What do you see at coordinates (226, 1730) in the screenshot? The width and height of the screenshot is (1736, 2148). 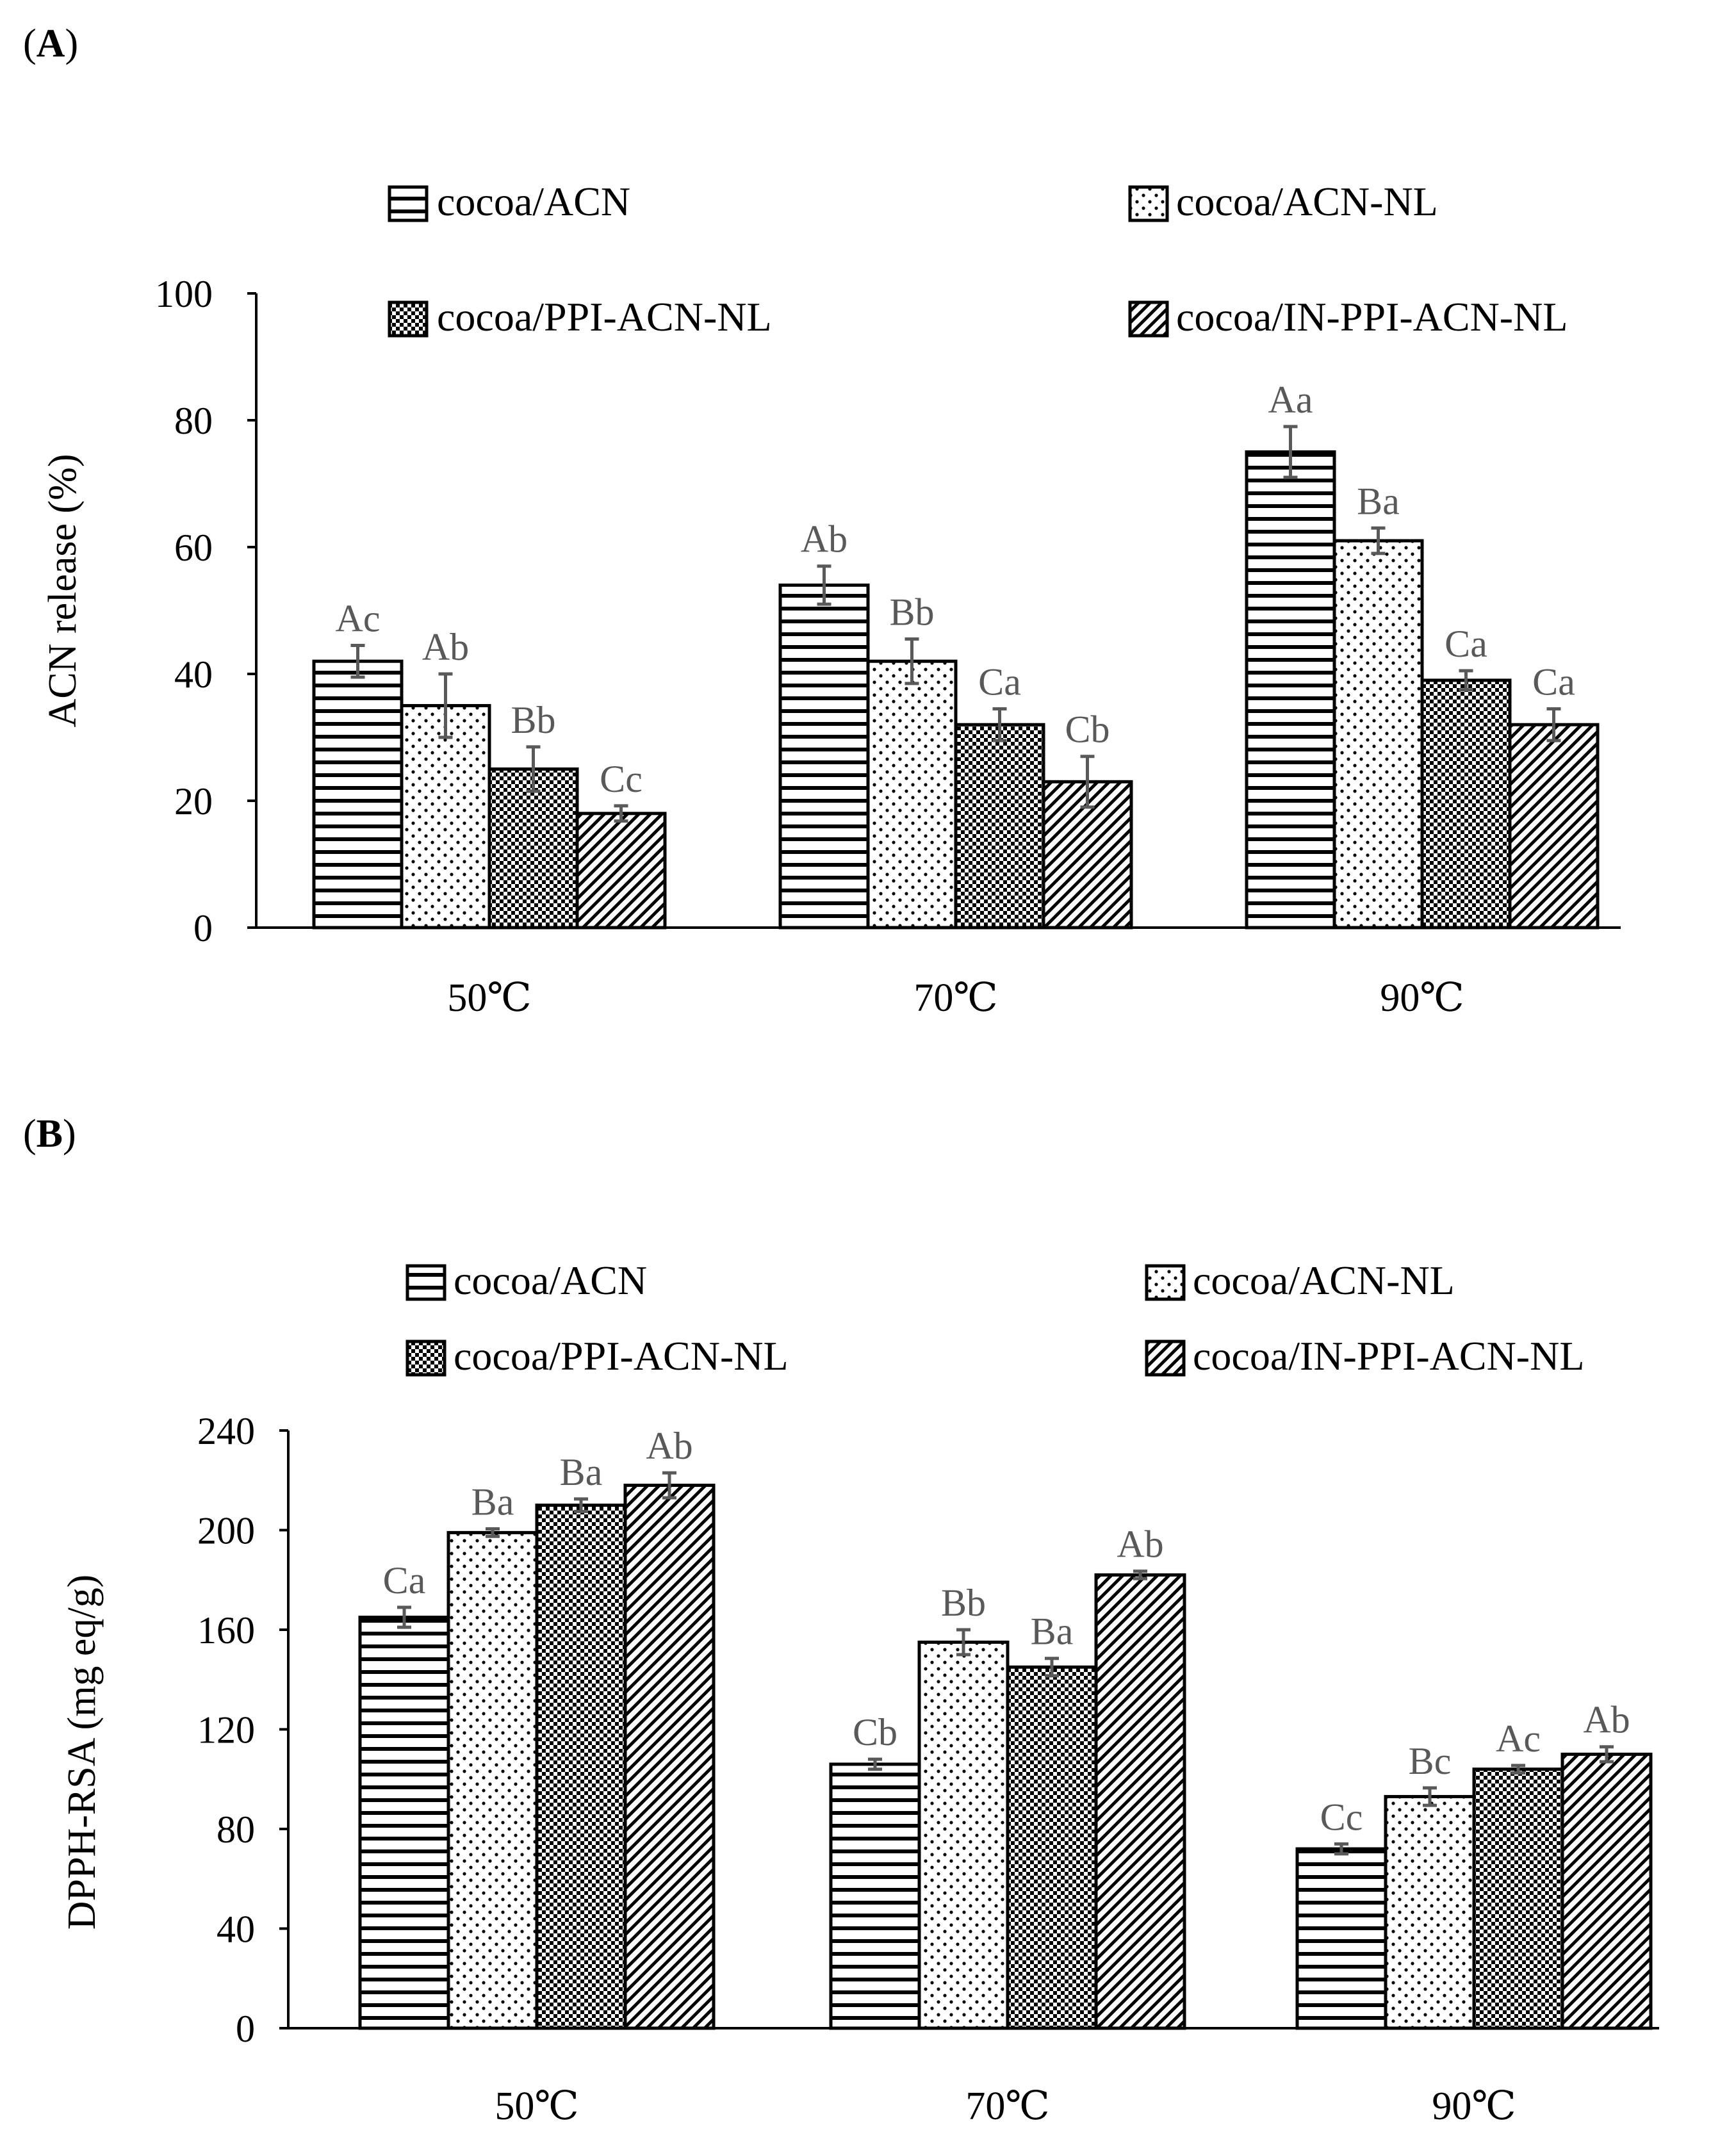 I see `y-tick-label-b: 120` at bounding box center [226, 1730].